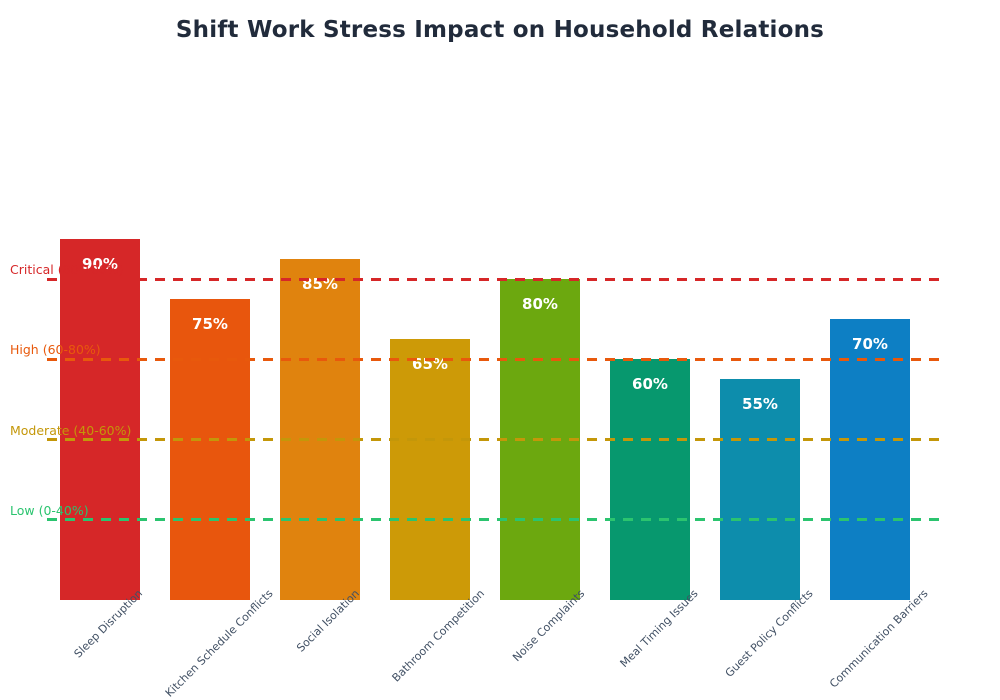 Image resolution: width=1000 pixels, height=700 pixels. What do you see at coordinates (870, 459) in the screenshot?
I see `bar-communication-barriers: 70%` at bounding box center [870, 459].